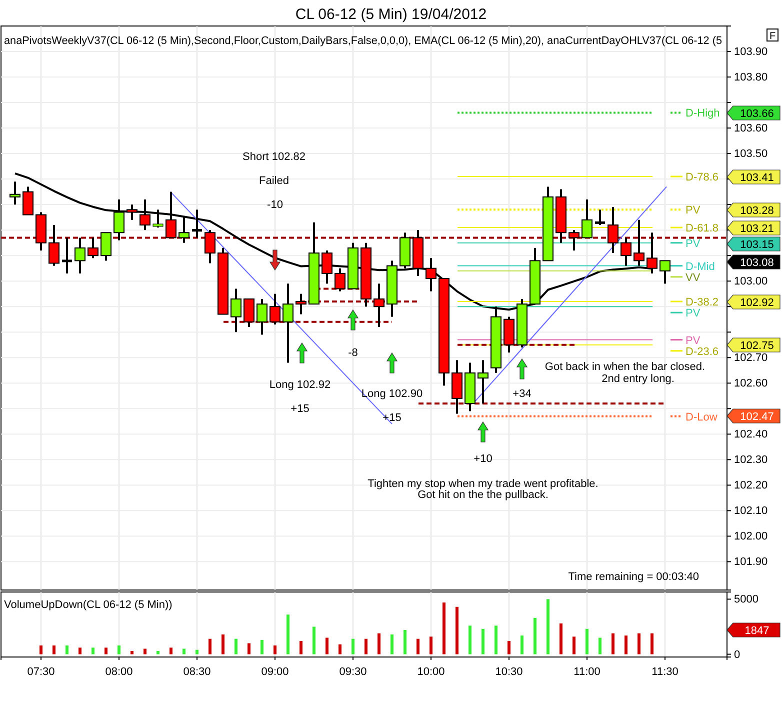 The image size is (782, 703). What do you see at coordinates (751, 434) in the screenshot?
I see `y-tick-label: 102.40` at bounding box center [751, 434].